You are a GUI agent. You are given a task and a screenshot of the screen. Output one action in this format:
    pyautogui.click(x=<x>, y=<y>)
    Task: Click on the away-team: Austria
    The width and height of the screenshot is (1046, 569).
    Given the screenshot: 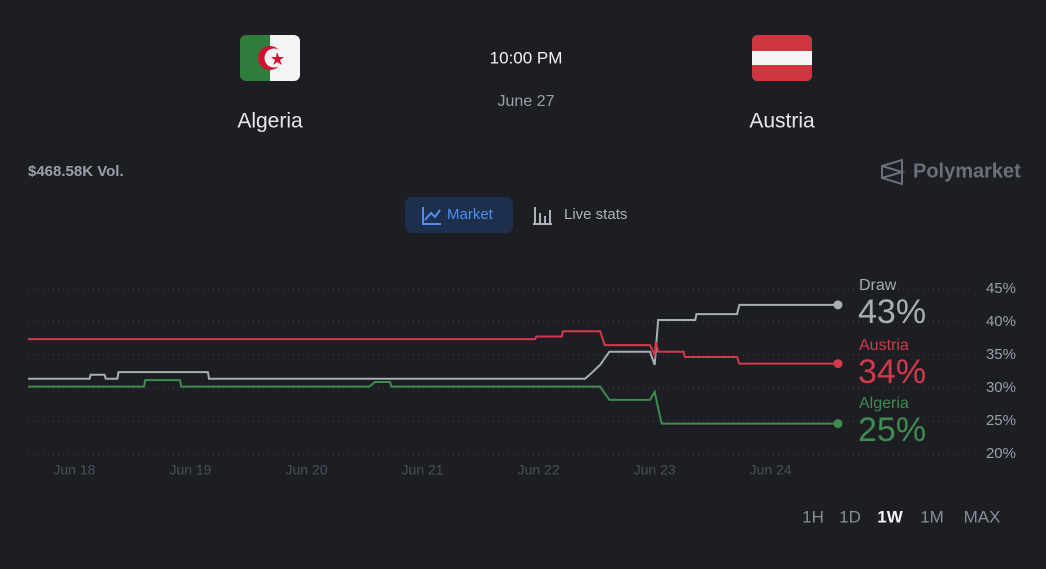 What is the action you would take?
    pyautogui.click(x=782, y=121)
    